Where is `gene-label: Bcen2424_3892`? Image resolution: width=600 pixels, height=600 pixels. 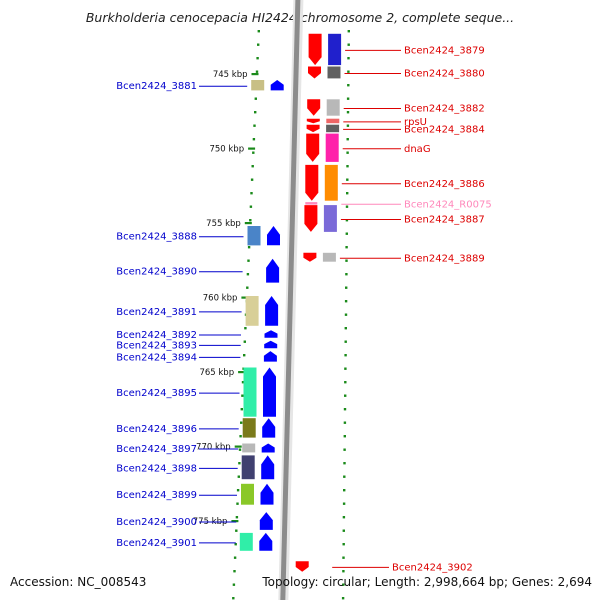
gene-label: Bcen2424_3892 is located at coordinates (156, 335).